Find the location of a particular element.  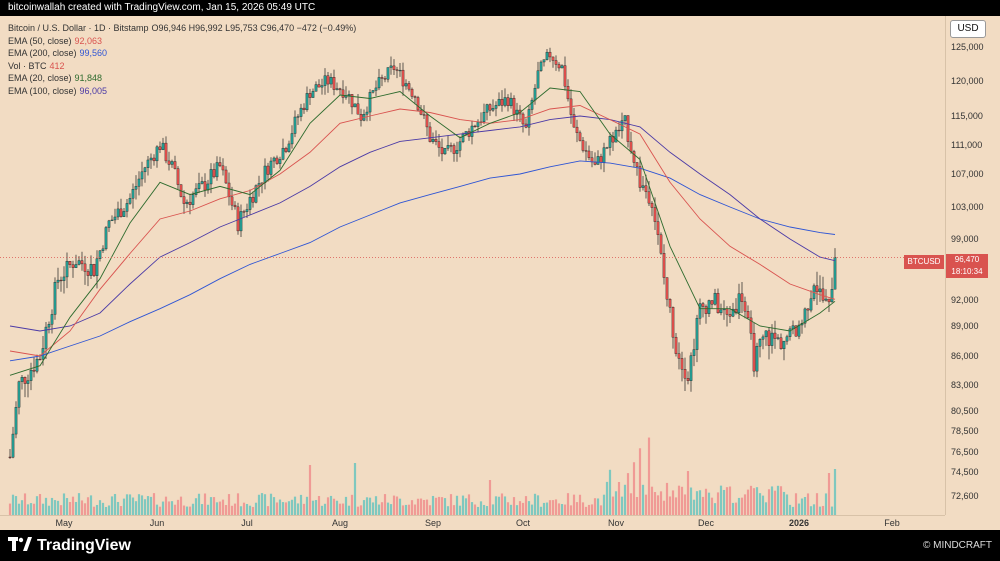

time-axis: May Jun Jul Aug Sep Oct Nov Dec 2026 Feb is located at coordinates (472, 523).